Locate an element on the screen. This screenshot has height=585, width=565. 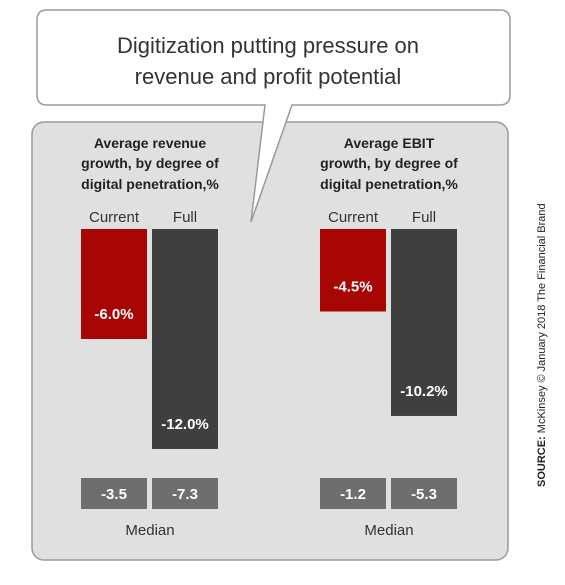
chart-title-line-2: revenue and profit potential is located at coordinates (268, 76).